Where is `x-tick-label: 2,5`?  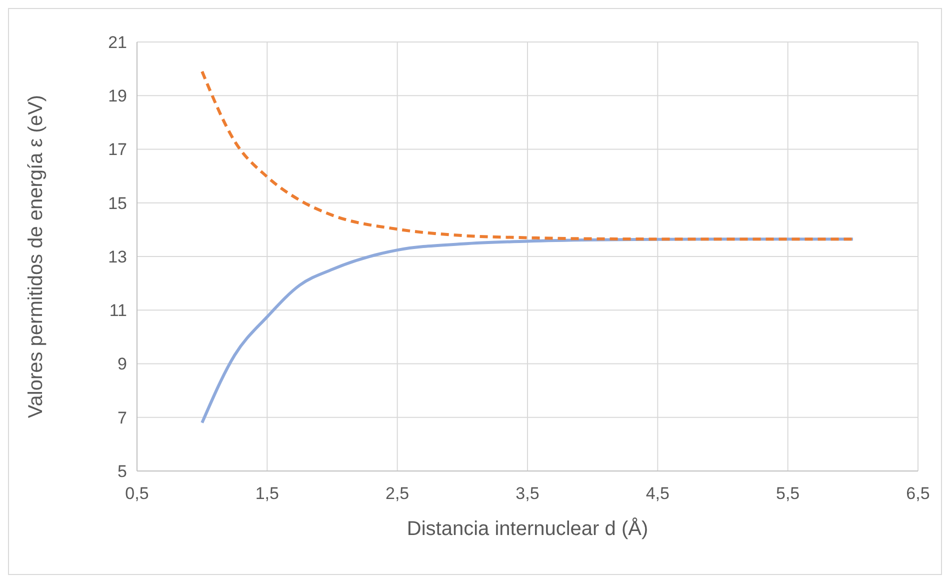
x-tick-label: 2,5 is located at coordinates (398, 493).